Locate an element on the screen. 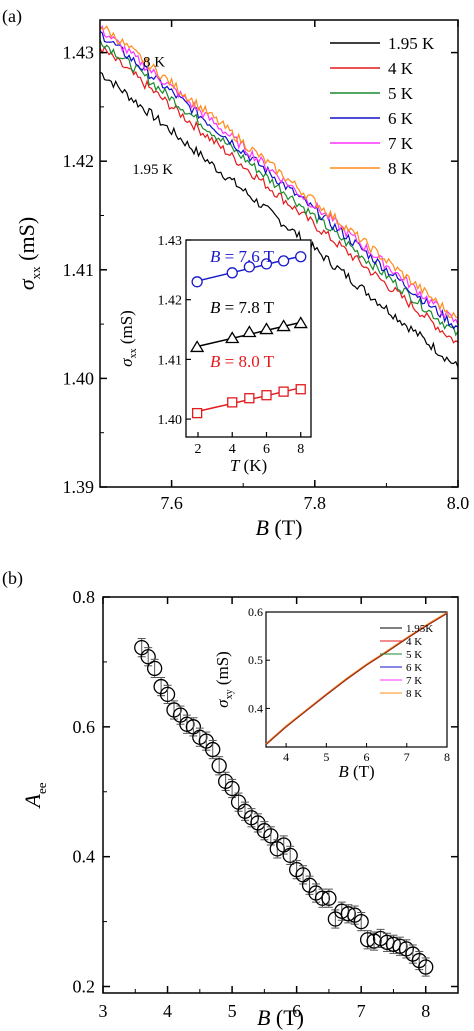 The image size is (474, 1031). panel-a-label: (a) is located at coordinates (12, 16).